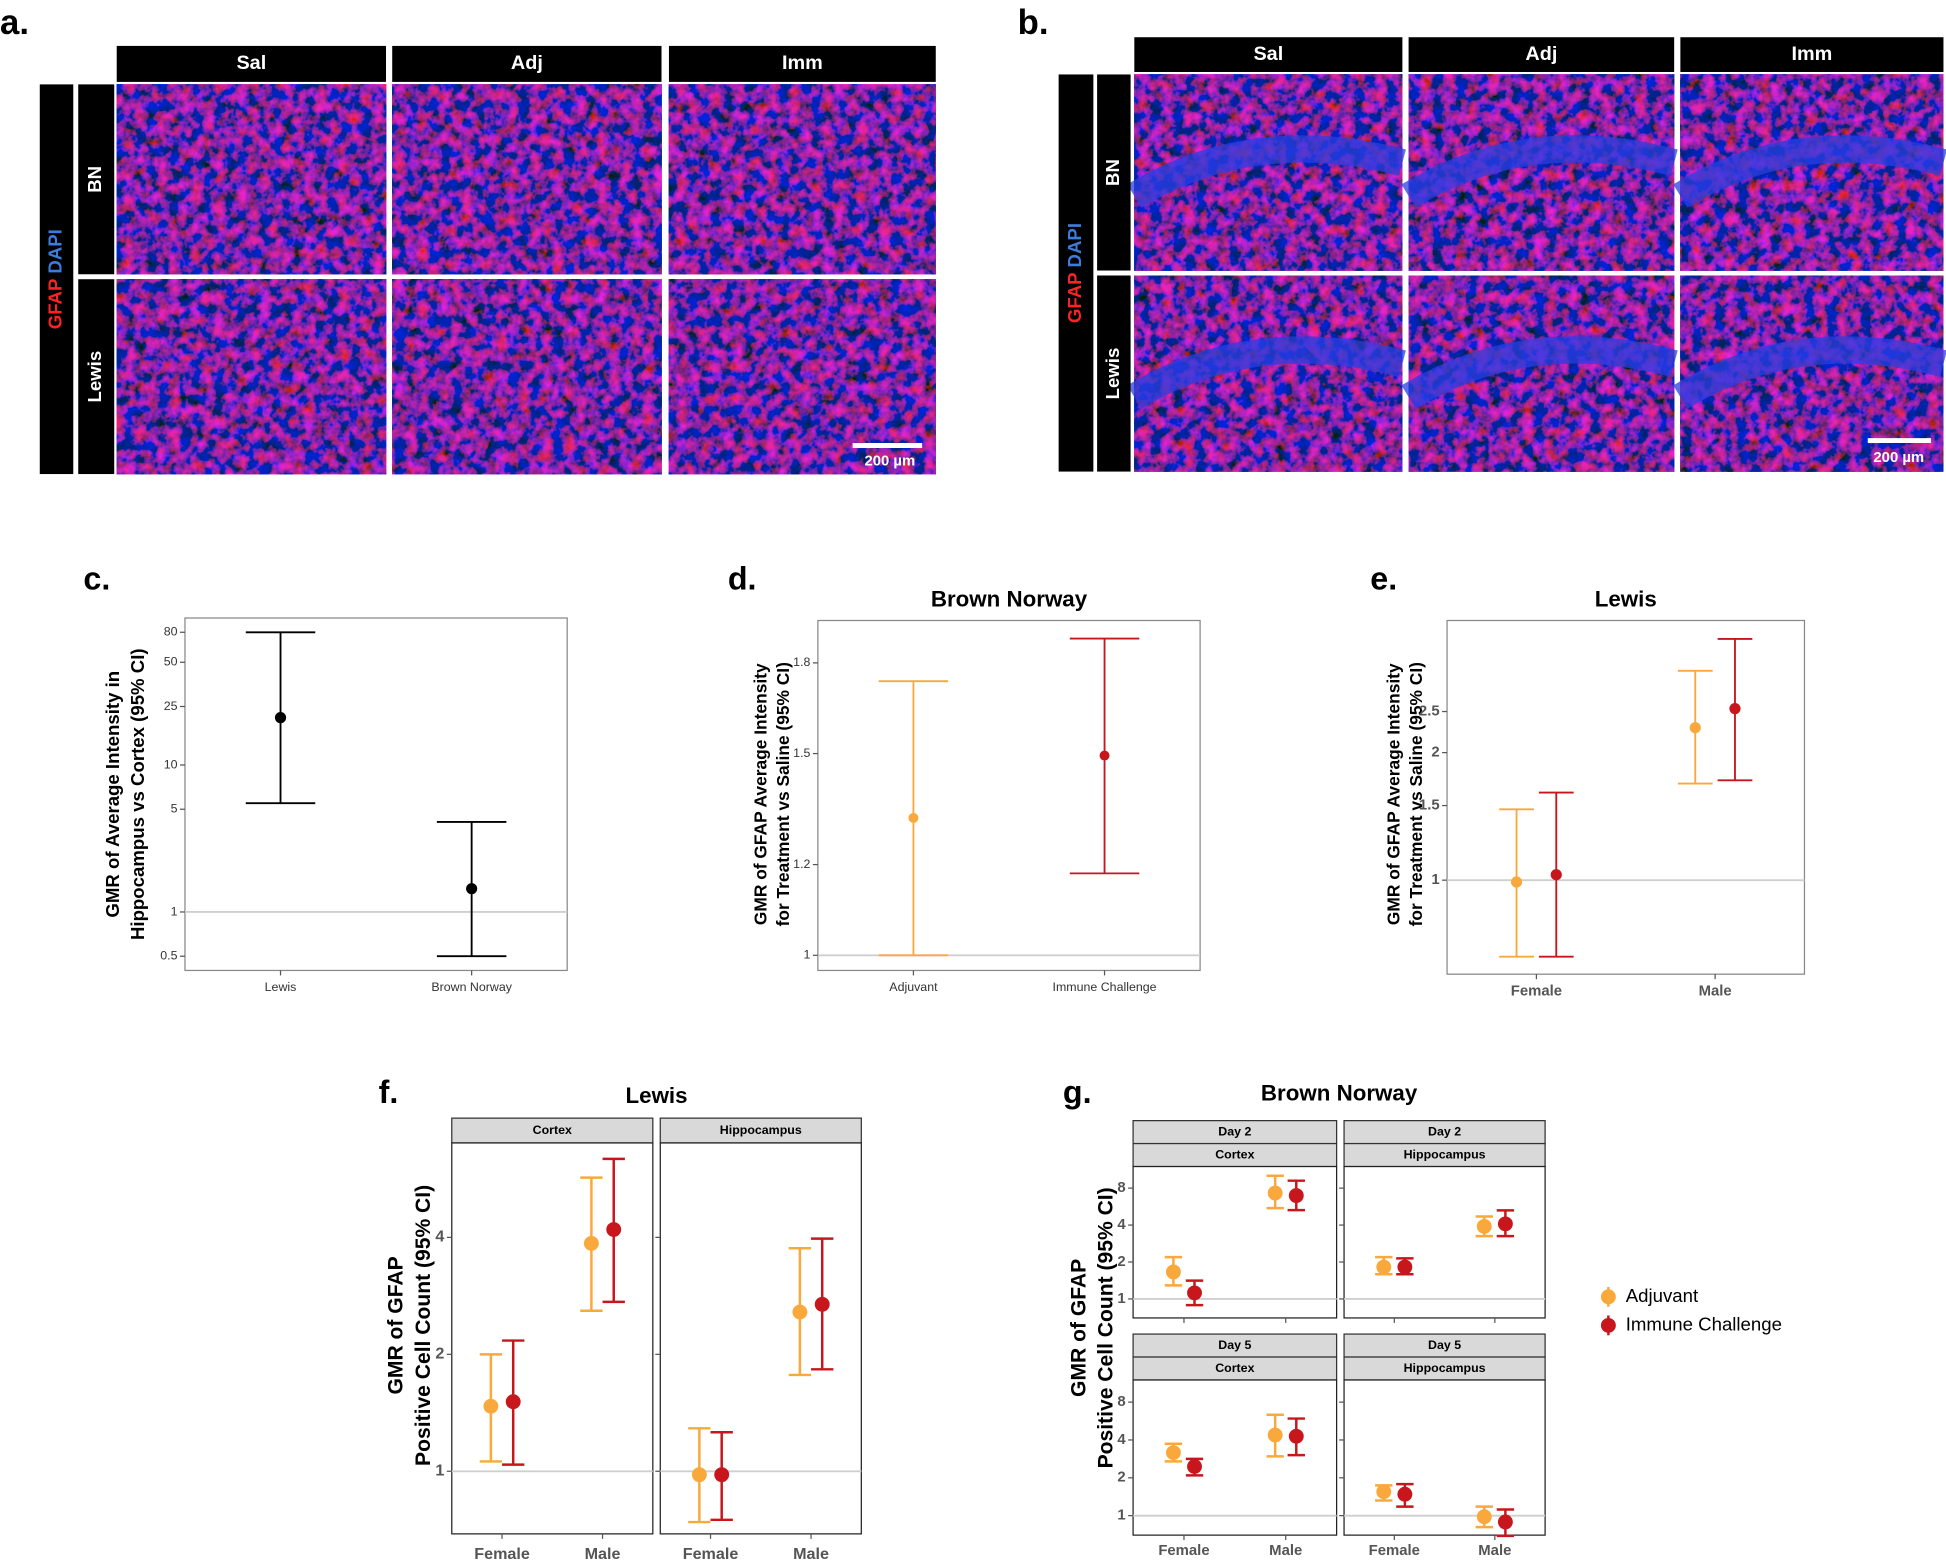 Image resolution: width=1946 pixels, height=1568 pixels. I want to click on row-header-text: BN, so click(1112, 172).